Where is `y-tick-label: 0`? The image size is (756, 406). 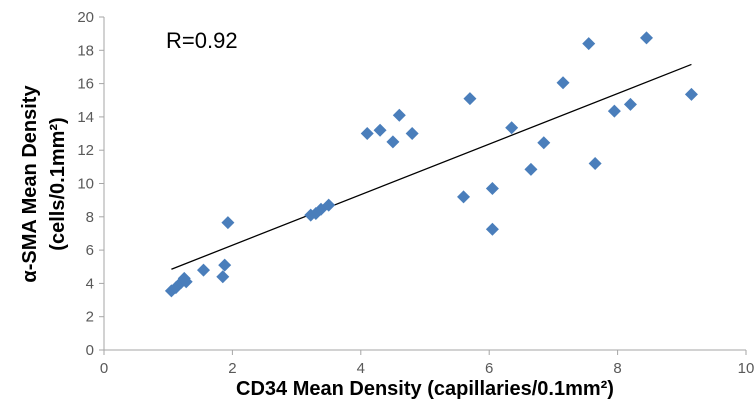 y-tick-label: 0 is located at coordinates (90, 350).